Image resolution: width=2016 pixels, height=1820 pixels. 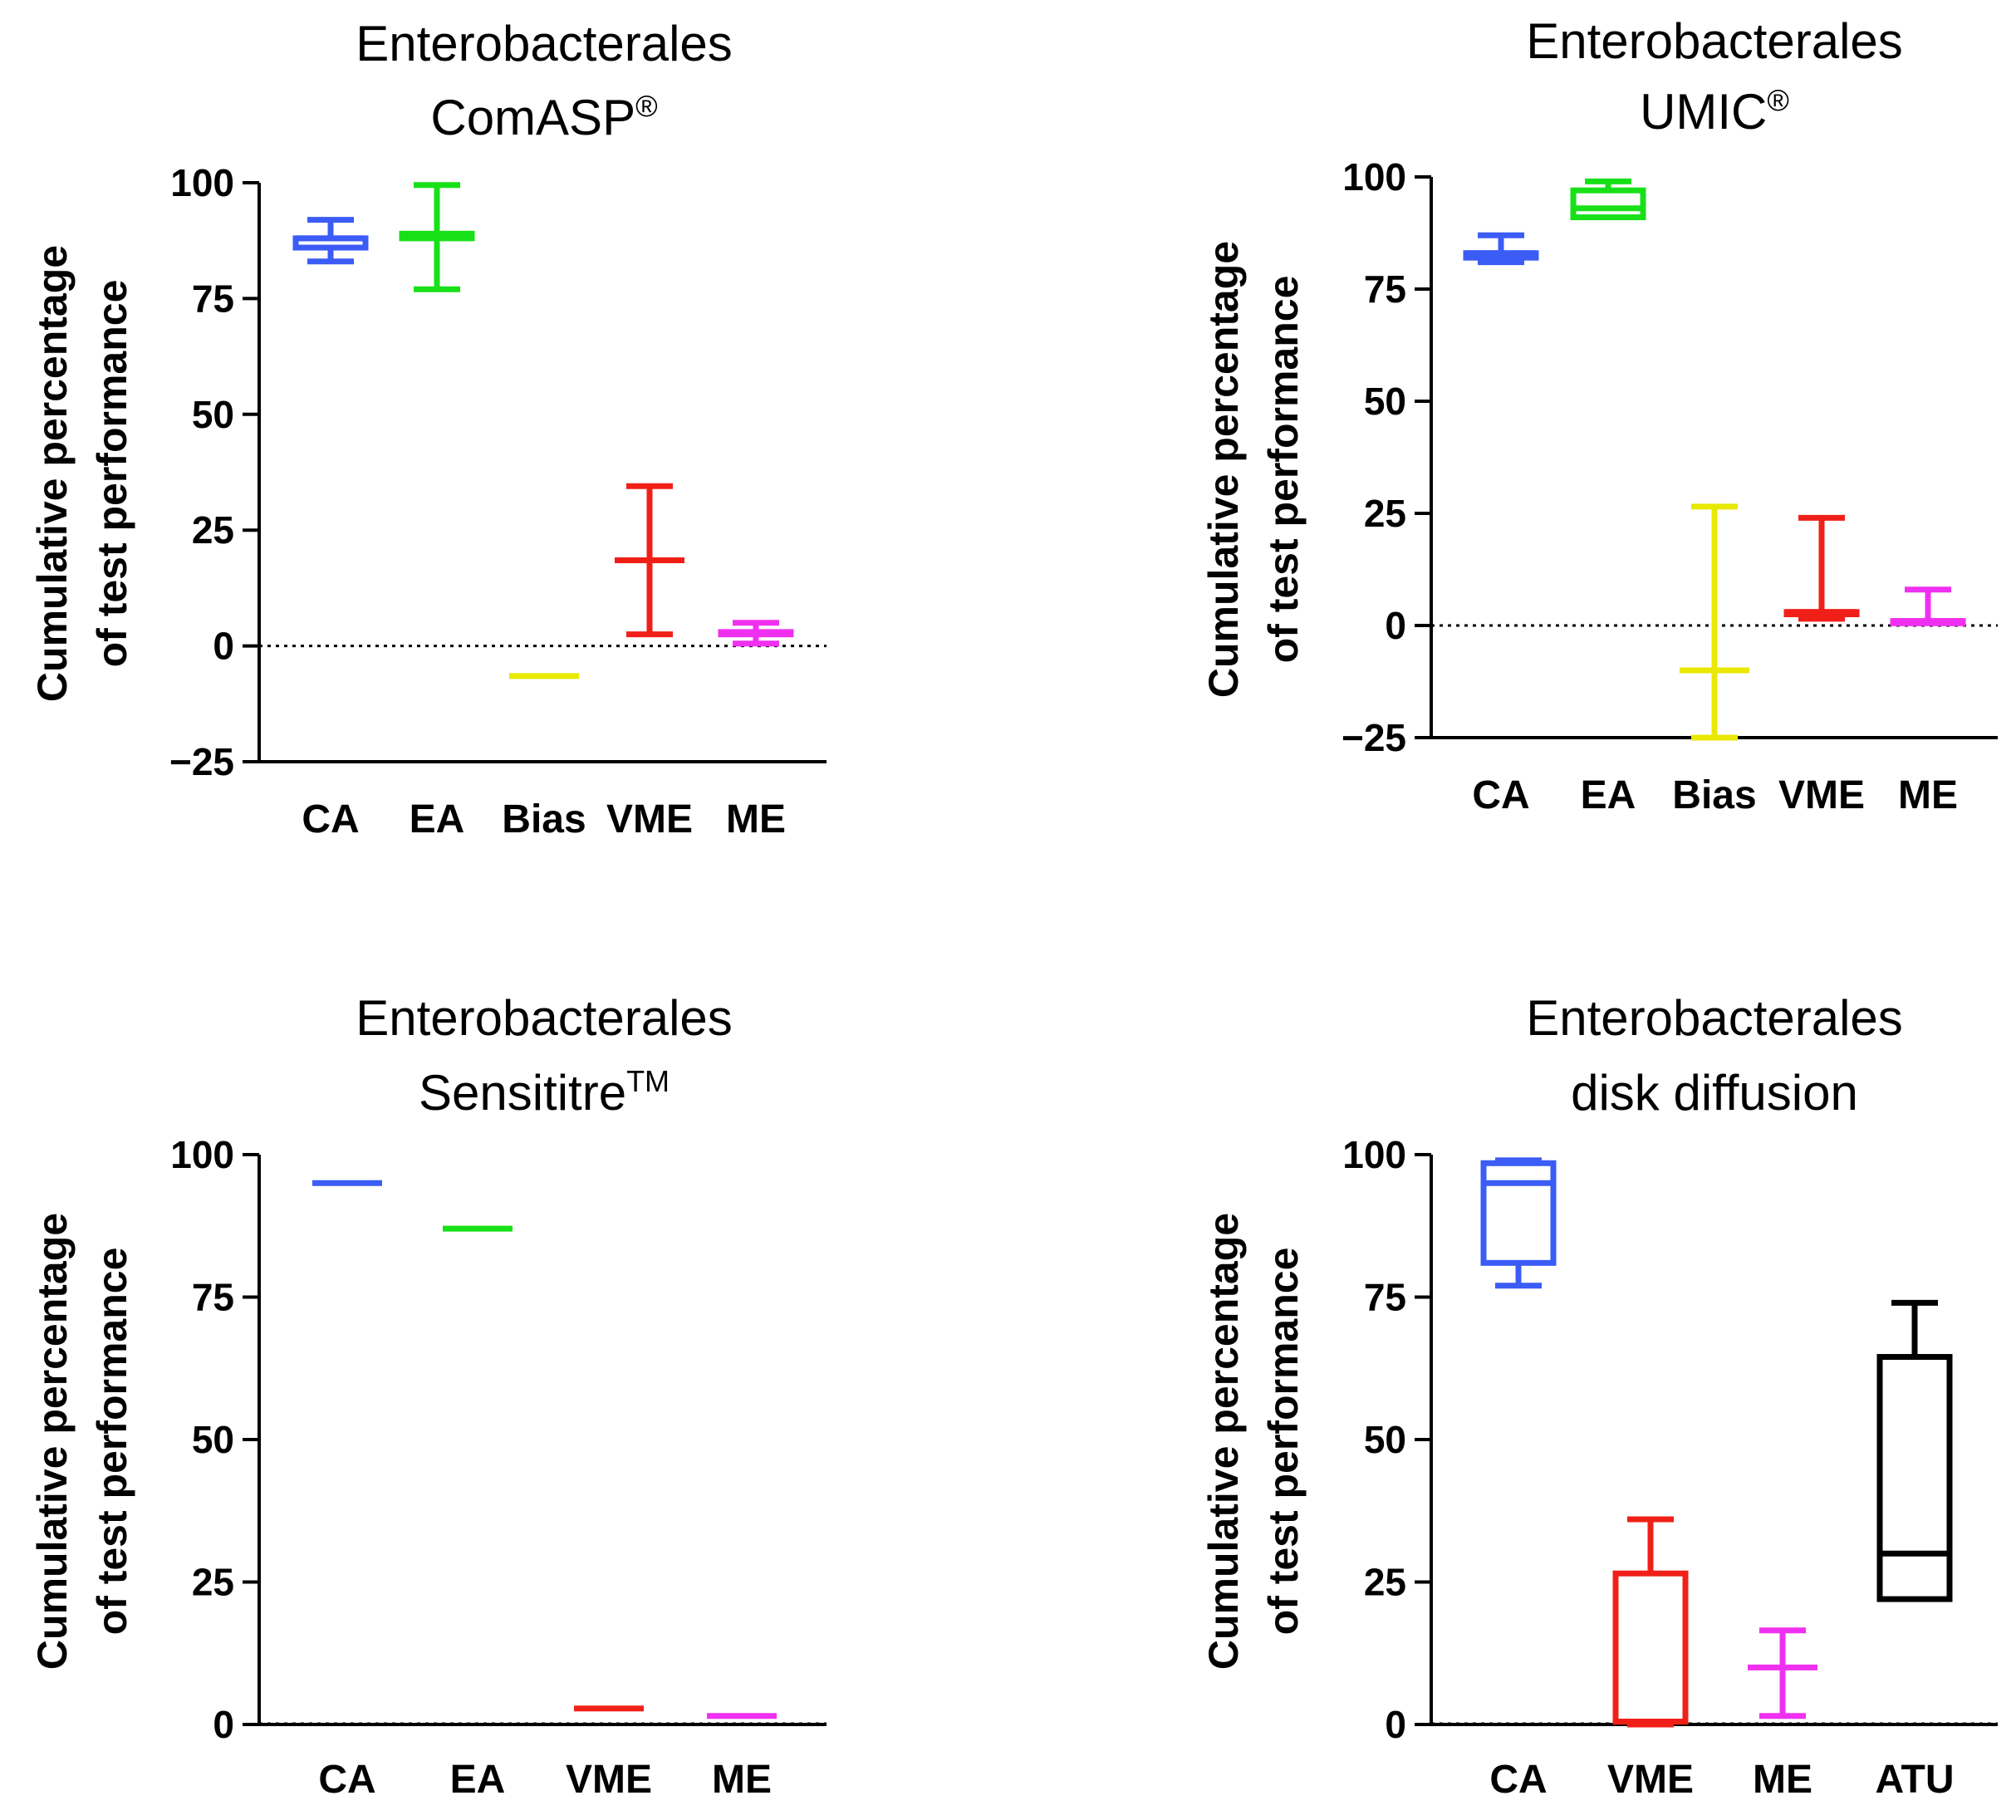 What do you see at coordinates (1915, 1780) in the screenshot?
I see `x-category-label: ATU` at bounding box center [1915, 1780].